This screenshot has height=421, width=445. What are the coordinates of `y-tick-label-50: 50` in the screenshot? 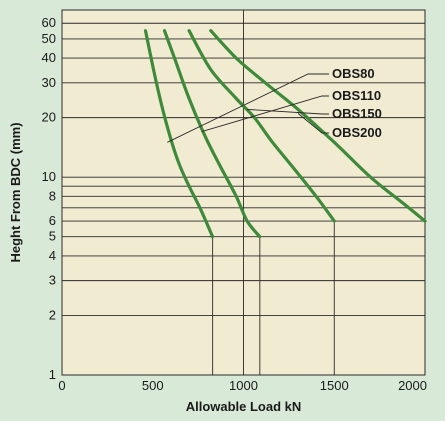 It's located at (49, 38).